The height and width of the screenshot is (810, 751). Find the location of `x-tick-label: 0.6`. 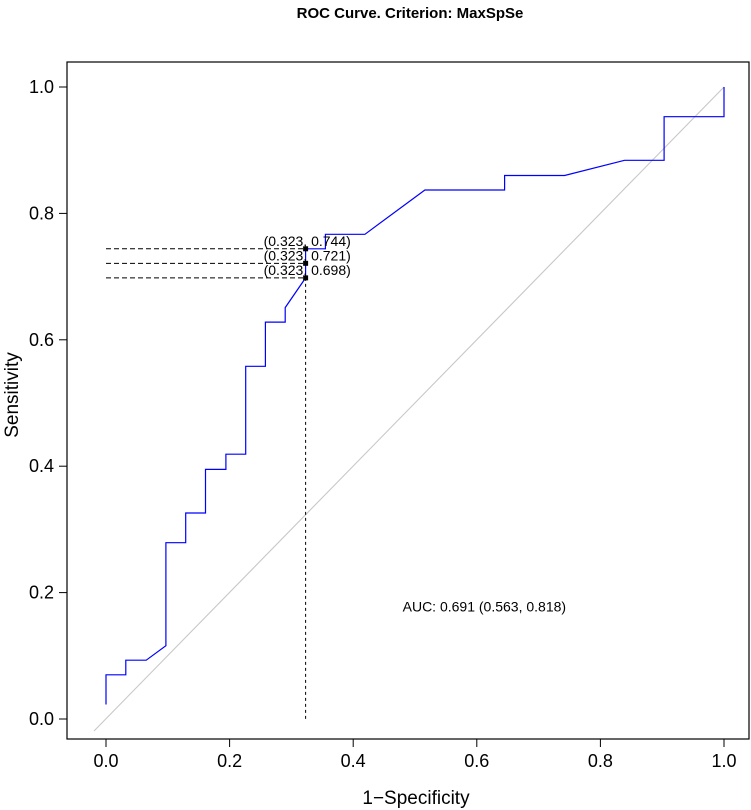

x-tick-label: 0.6 is located at coordinates (476, 761).